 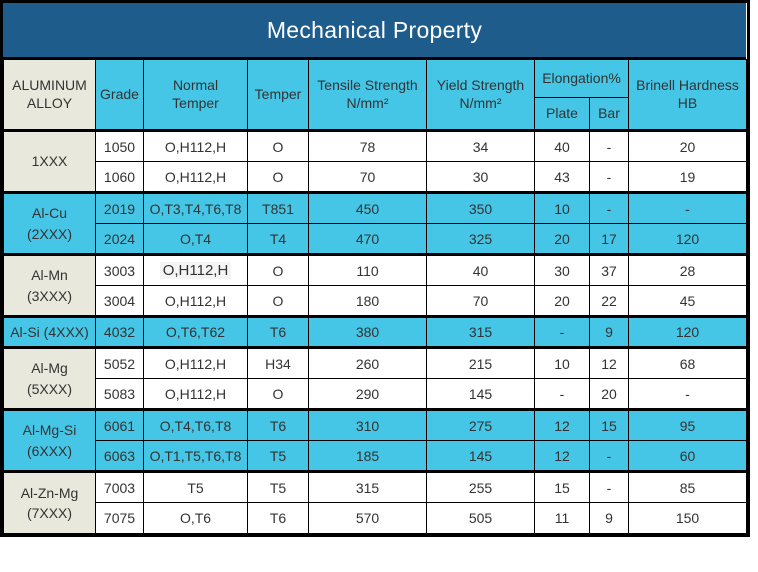 I want to click on cell-tensile-strength: 78, so click(x=367, y=145).